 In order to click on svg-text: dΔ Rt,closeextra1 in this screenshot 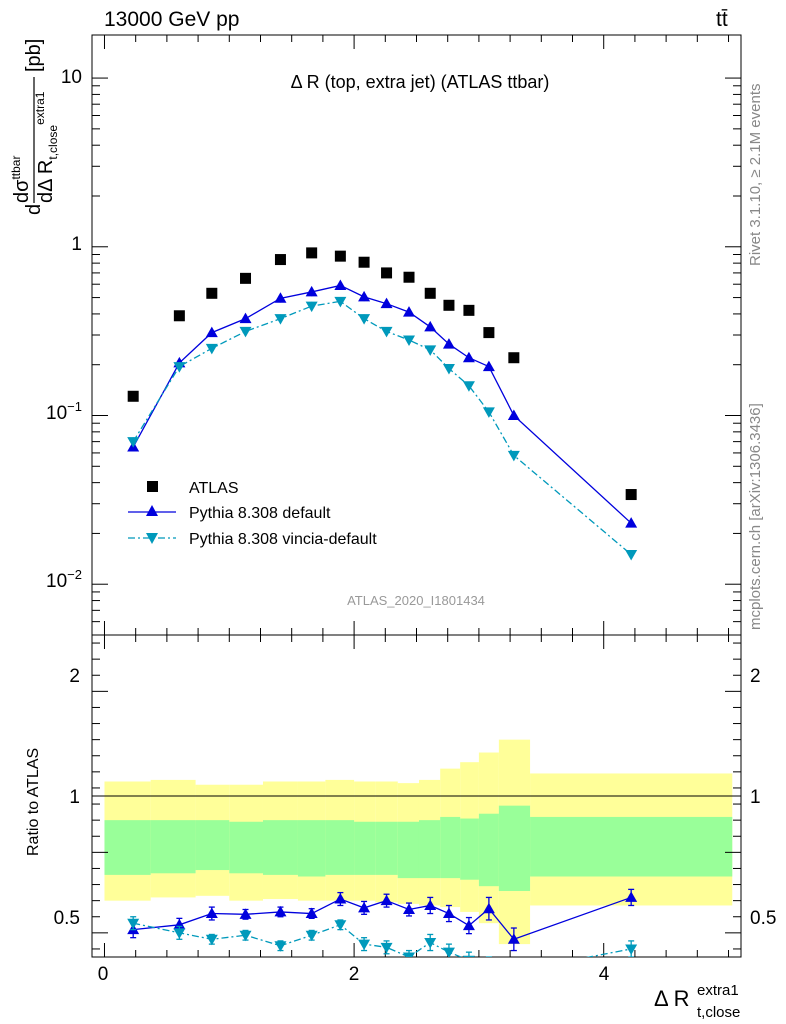, I will do `click(46, 147)`.